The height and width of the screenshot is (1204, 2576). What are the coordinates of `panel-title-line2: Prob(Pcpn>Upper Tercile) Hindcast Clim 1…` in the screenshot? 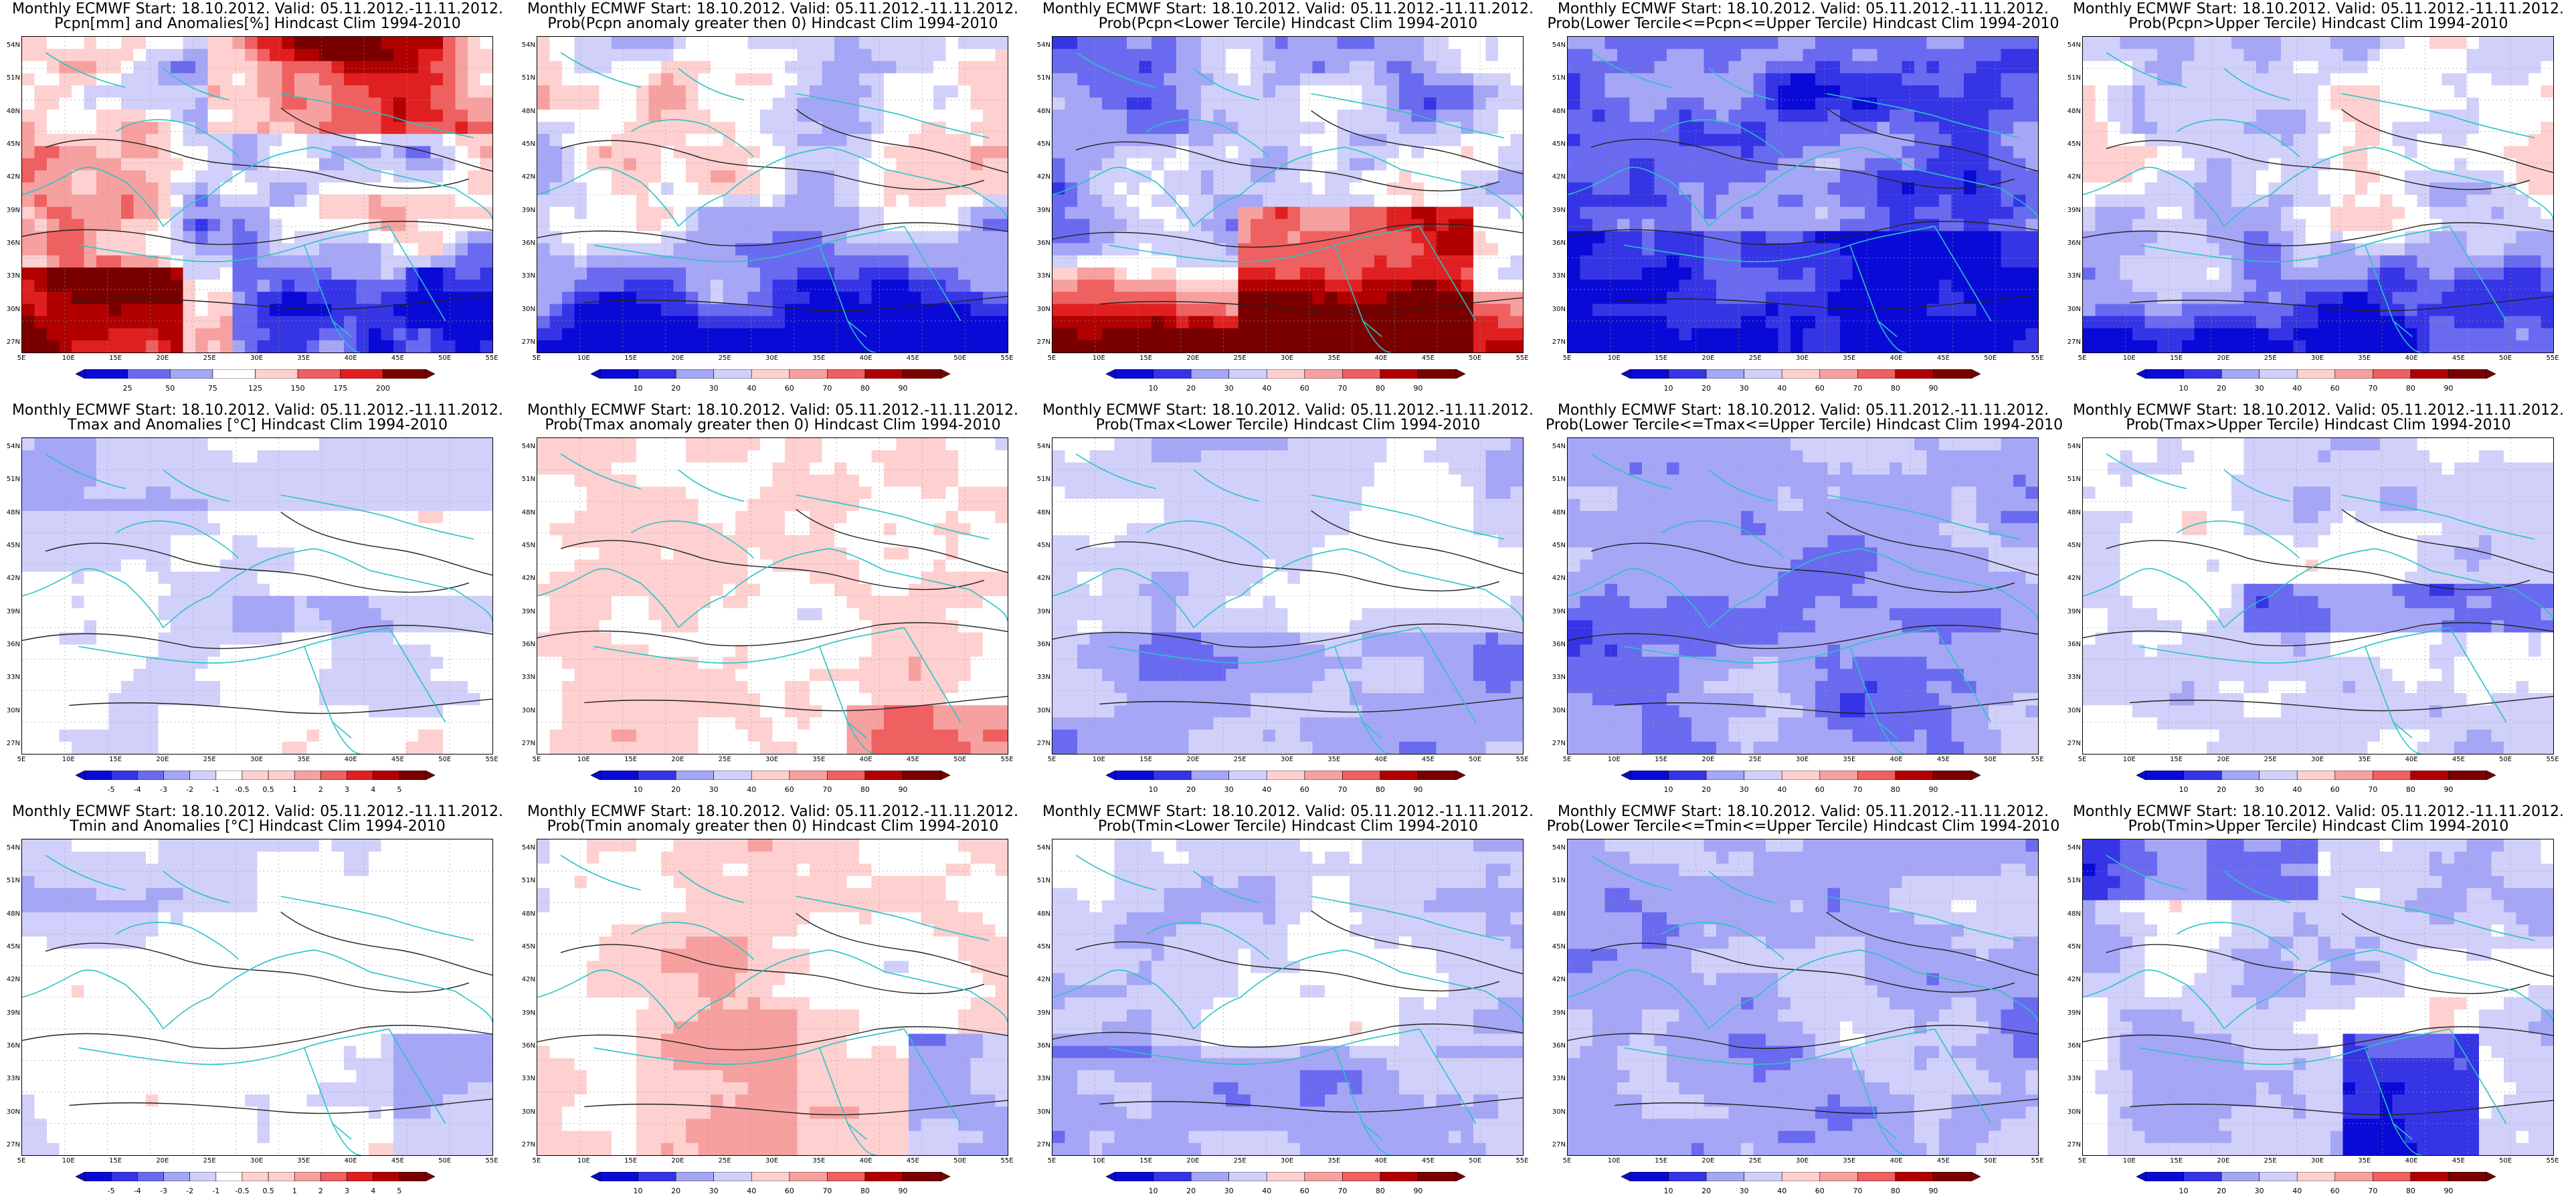 It's located at (2318, 23).